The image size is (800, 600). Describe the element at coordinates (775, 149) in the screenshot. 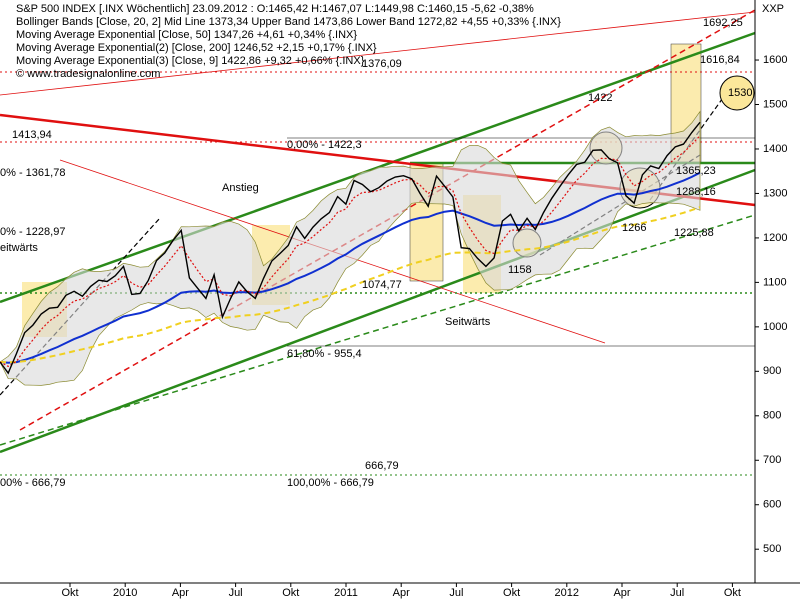

I see `y-tick-label: 1400` at that location.